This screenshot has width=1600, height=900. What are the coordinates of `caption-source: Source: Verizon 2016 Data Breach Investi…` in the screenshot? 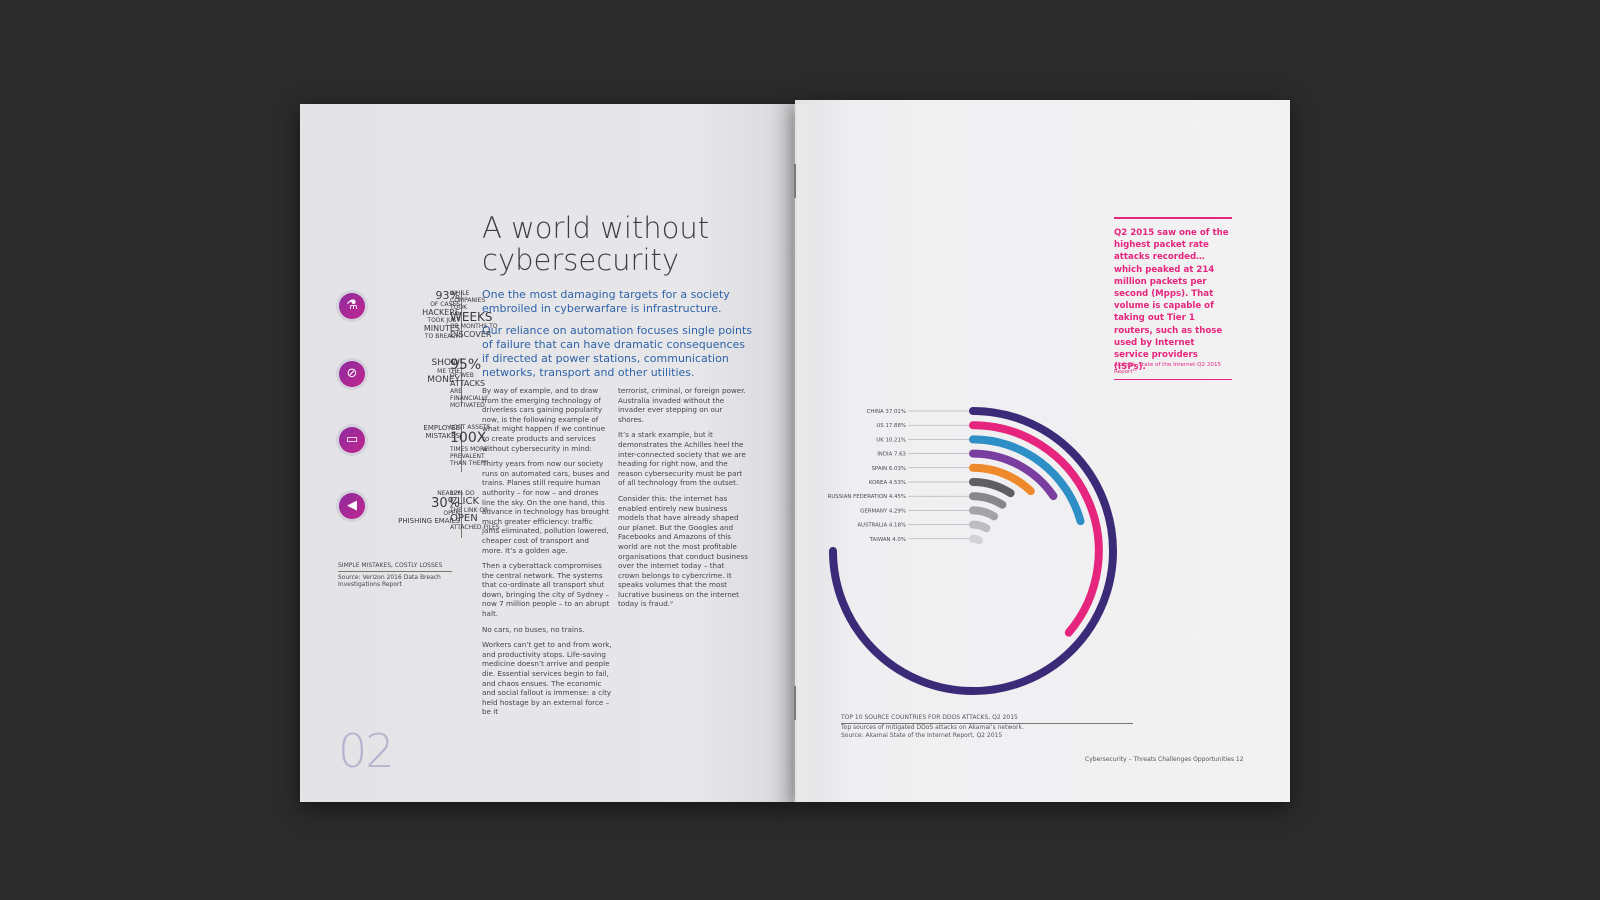 It's located at (389, 581).